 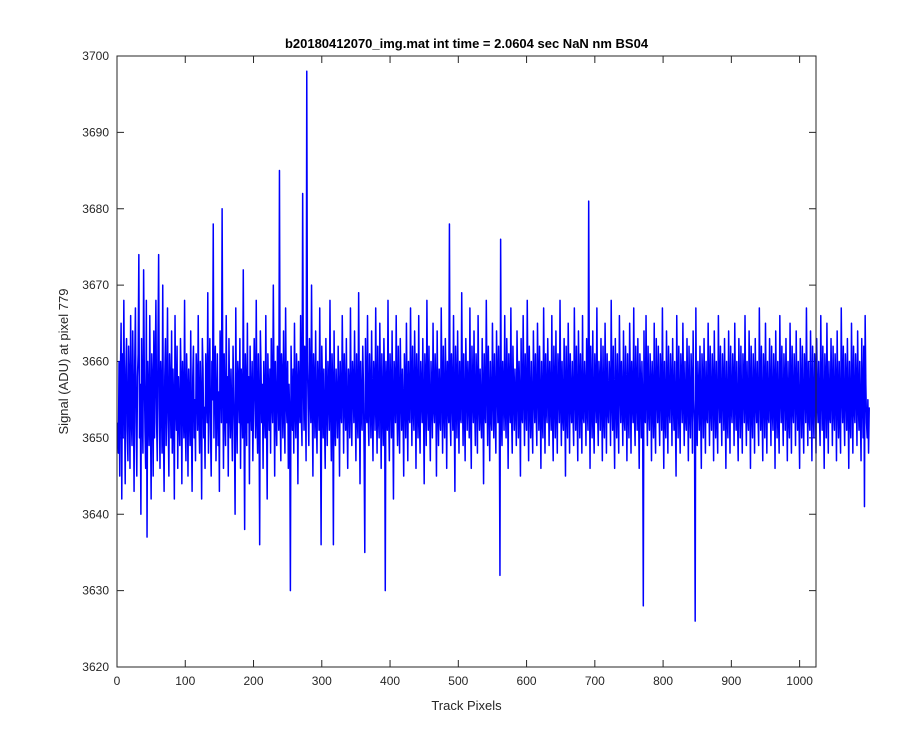 What do you see at coordinates (95, 438) in the screenshot?
I see `y-tick-label: 3650` at bounding box center [95, 438].